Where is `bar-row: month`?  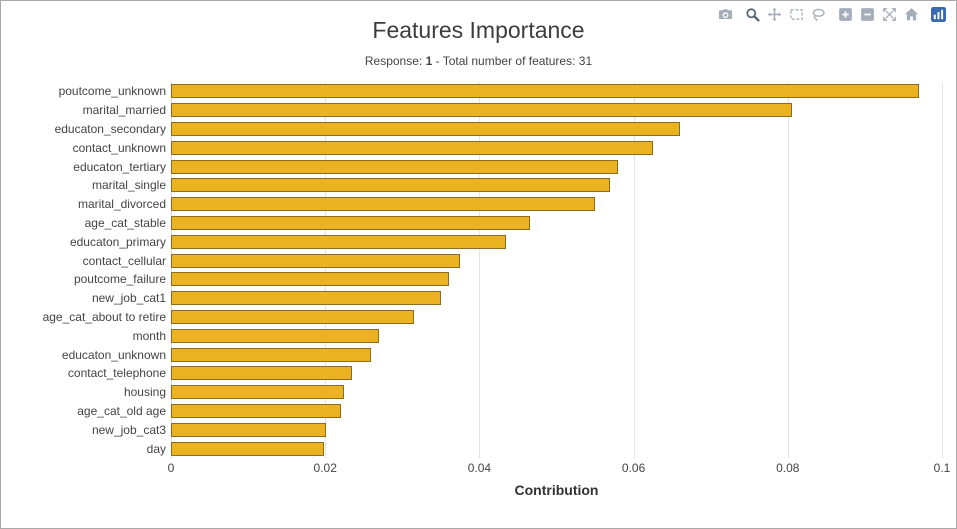
bar-row: month is located at coordinates (471, 335).